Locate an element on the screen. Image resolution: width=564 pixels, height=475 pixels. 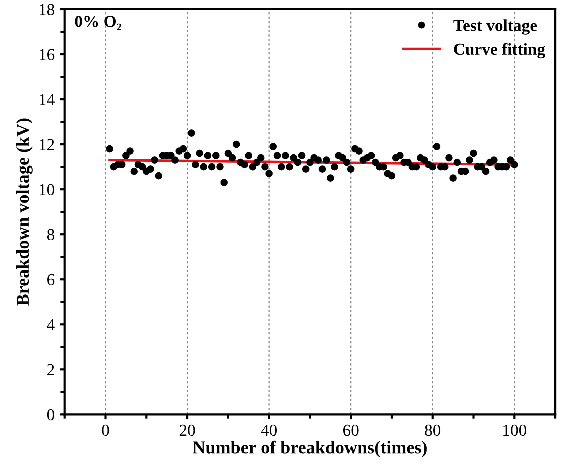
x-tick-label: 40 is located at coordinates (269, 430).